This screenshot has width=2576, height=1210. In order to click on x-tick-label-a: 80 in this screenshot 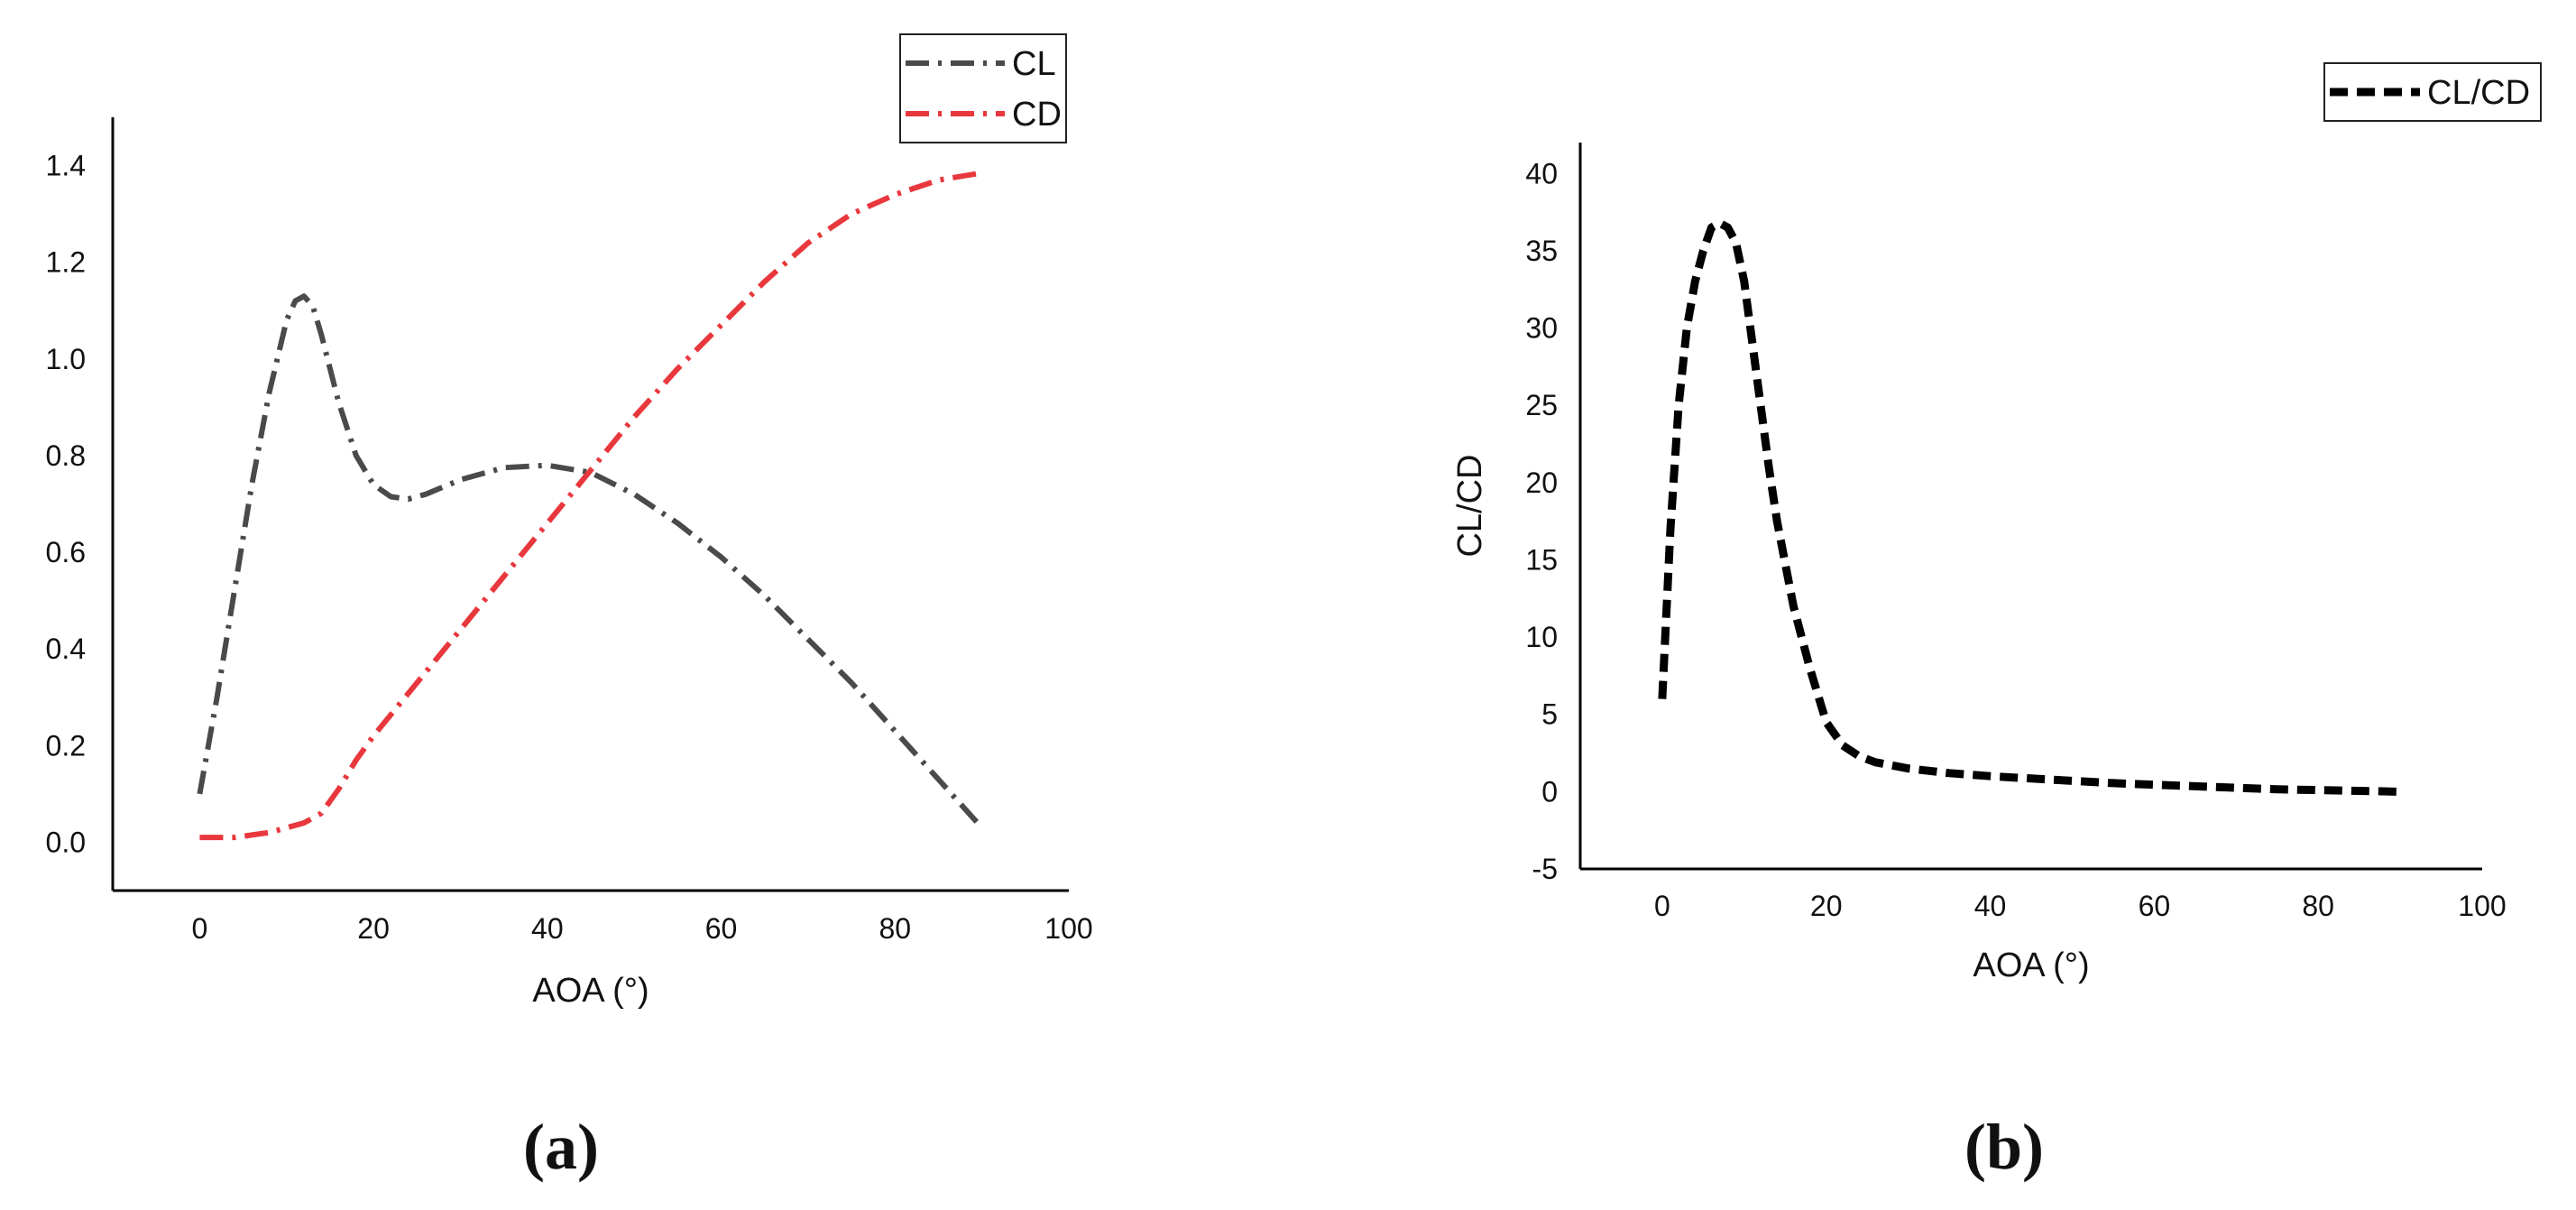, I will do `click(895, 929)`.